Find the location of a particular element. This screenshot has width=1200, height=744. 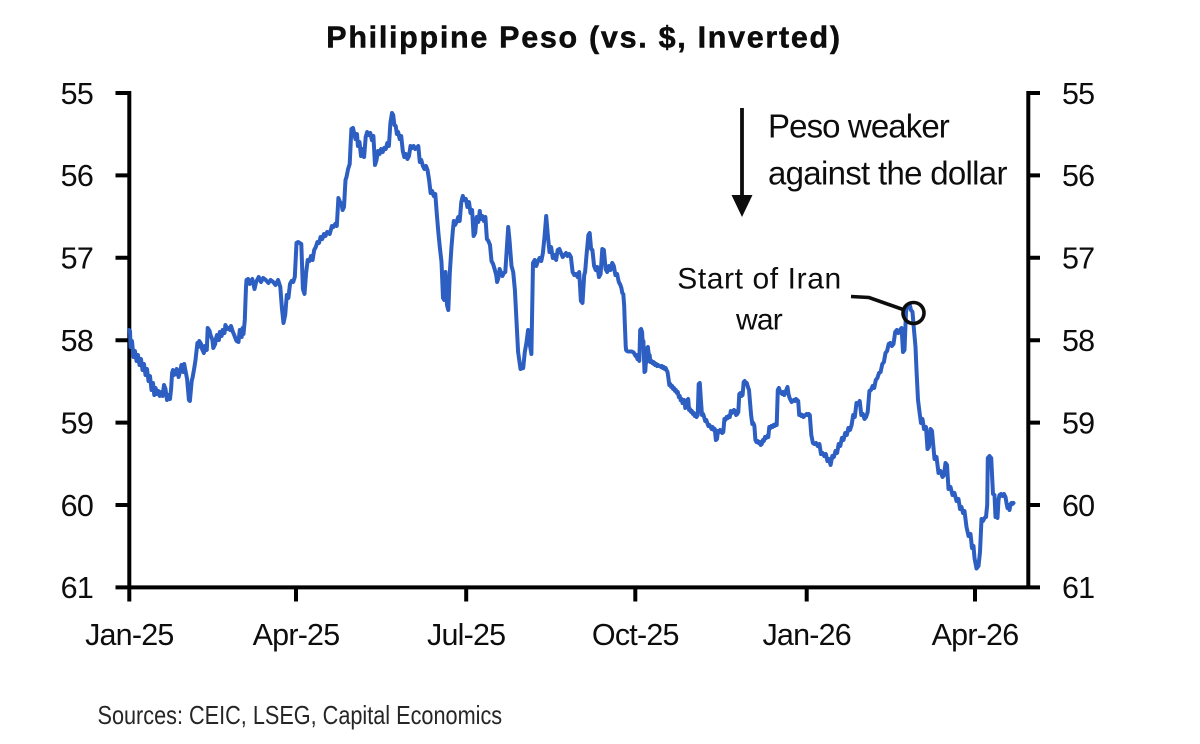

svg-text: Peso weaker is located at coordinates (859, 126).